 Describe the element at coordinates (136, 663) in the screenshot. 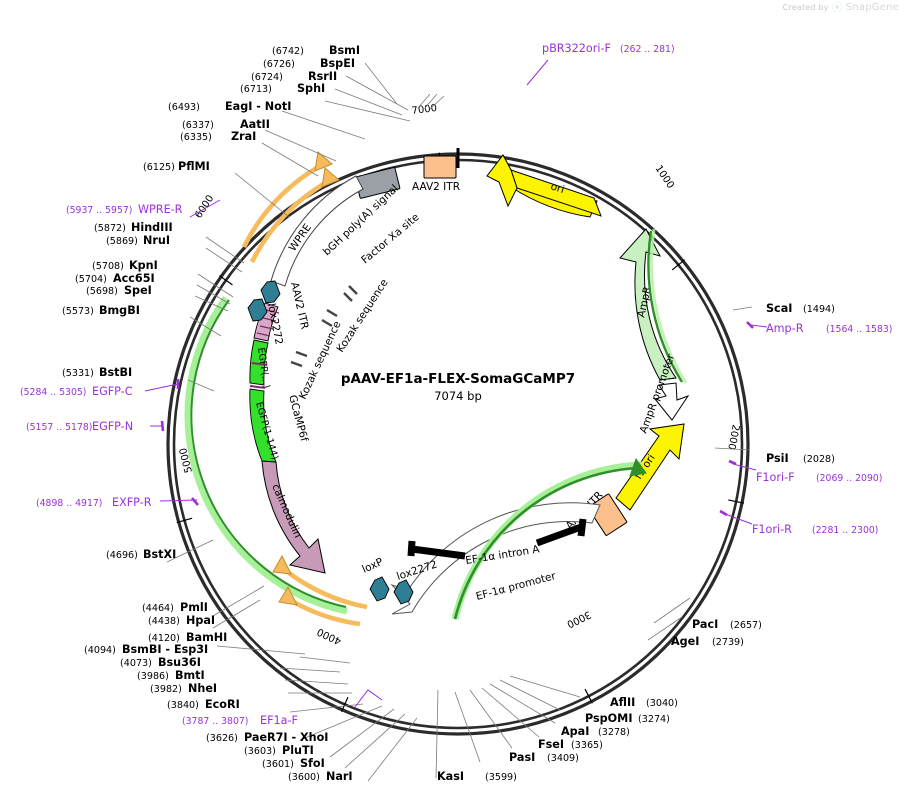

I see `enzyme-pos-bsu36i: (4073)` at that location.